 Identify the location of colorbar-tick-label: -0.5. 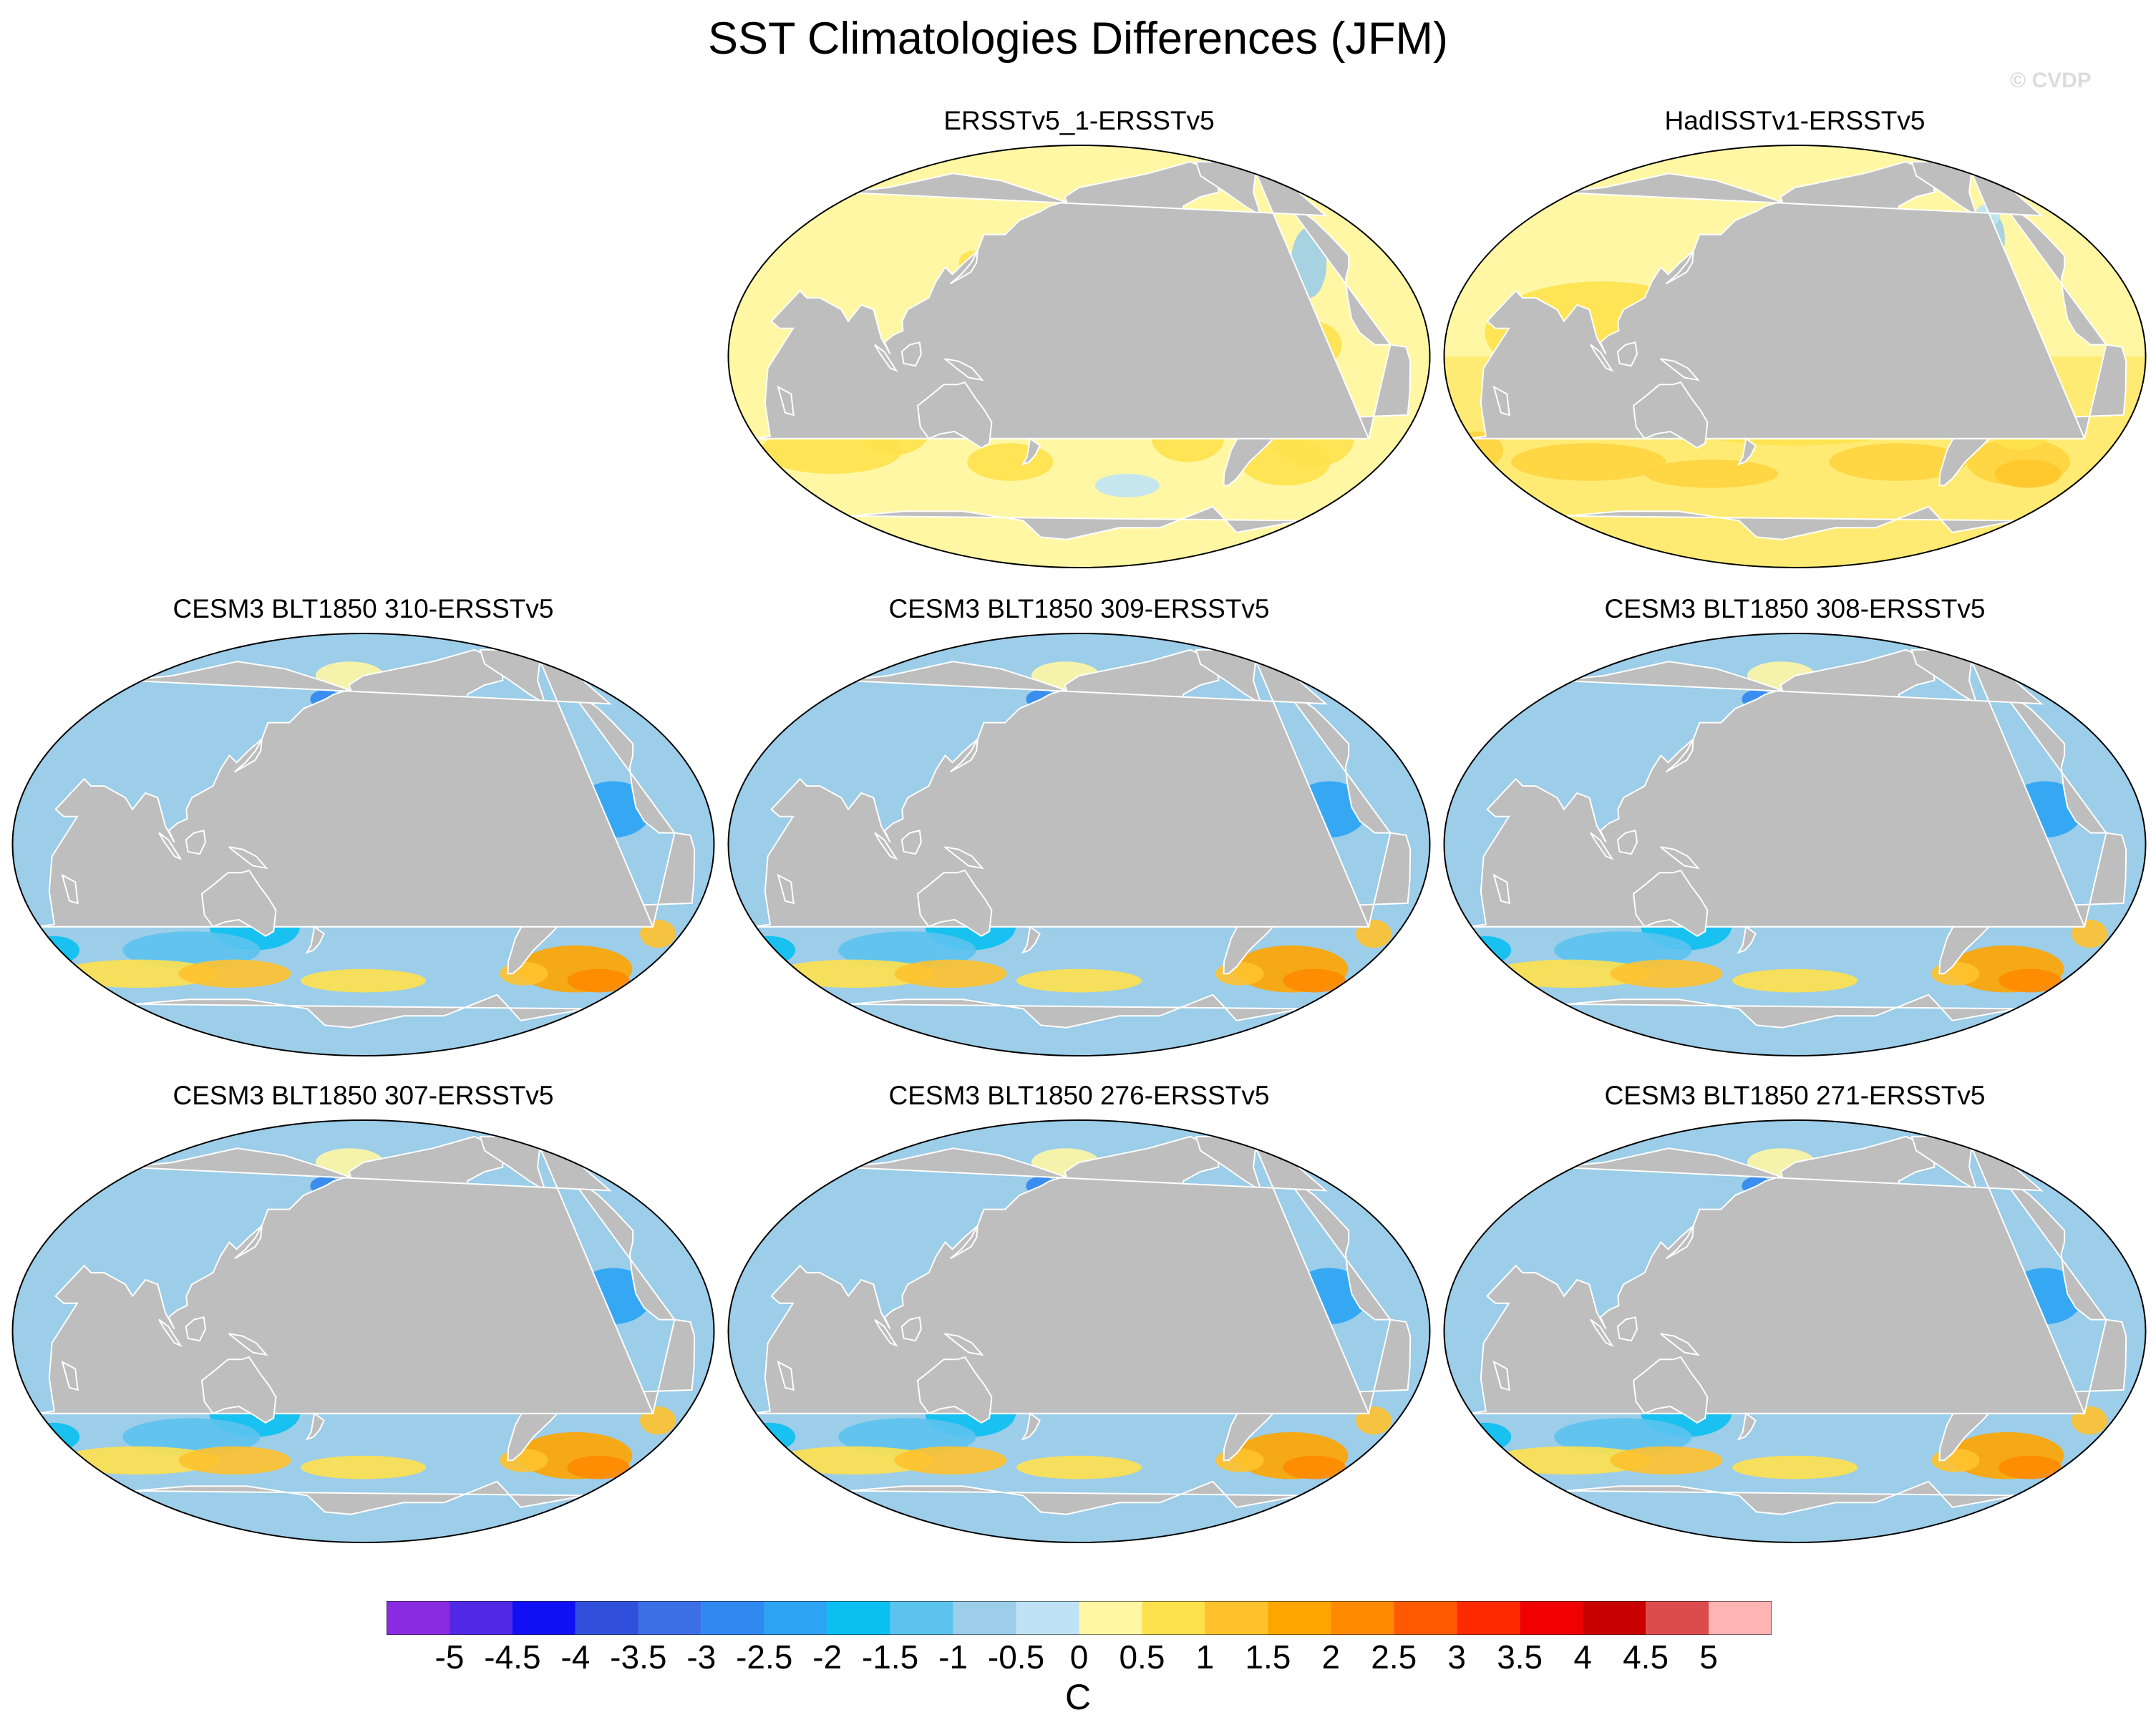
(1016, 1657).